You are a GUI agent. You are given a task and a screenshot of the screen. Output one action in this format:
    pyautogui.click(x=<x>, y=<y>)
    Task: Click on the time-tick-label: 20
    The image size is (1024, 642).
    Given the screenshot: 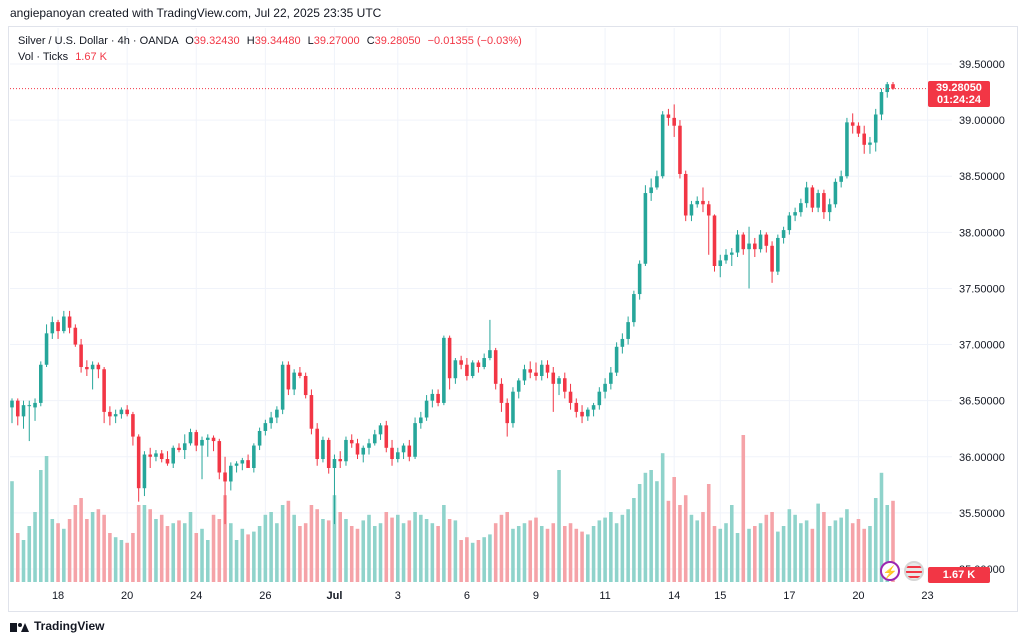 What is the action you would take?
    pyautogui.click(x=127, y=596)
    